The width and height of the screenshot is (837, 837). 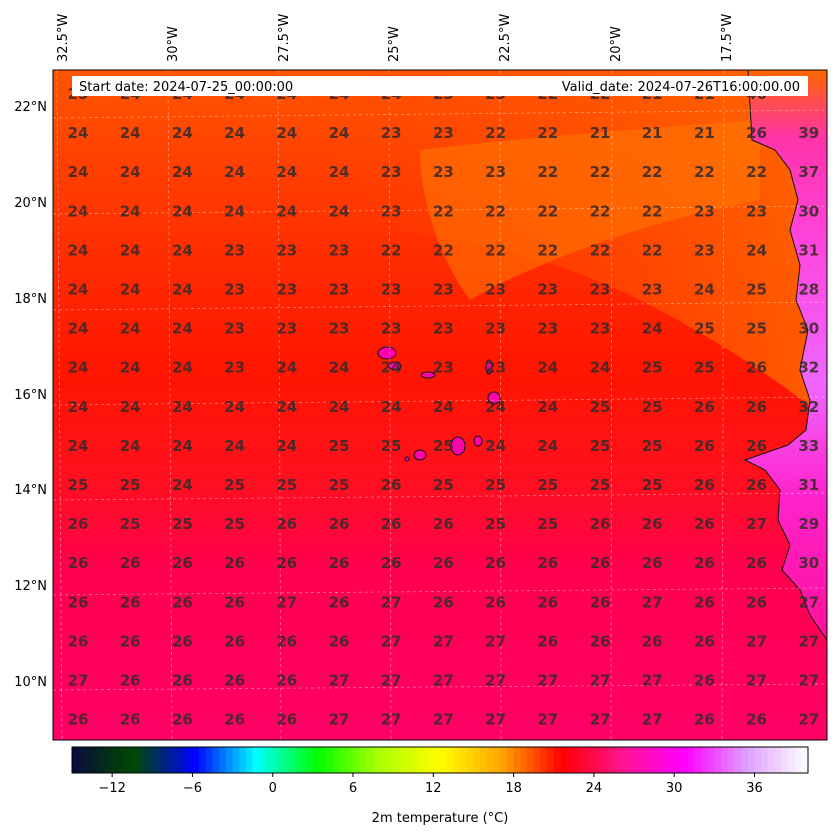 I want to click on grid-value-r15-c6: 27, so click(x=391, y=681).